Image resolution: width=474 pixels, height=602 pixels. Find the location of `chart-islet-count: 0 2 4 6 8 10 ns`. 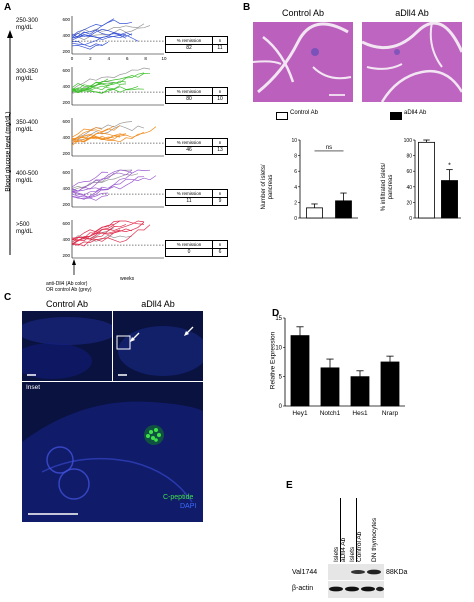

chart-islet-count: 0 2 4 6 8 10 ns is located at coordinates (324, 180).